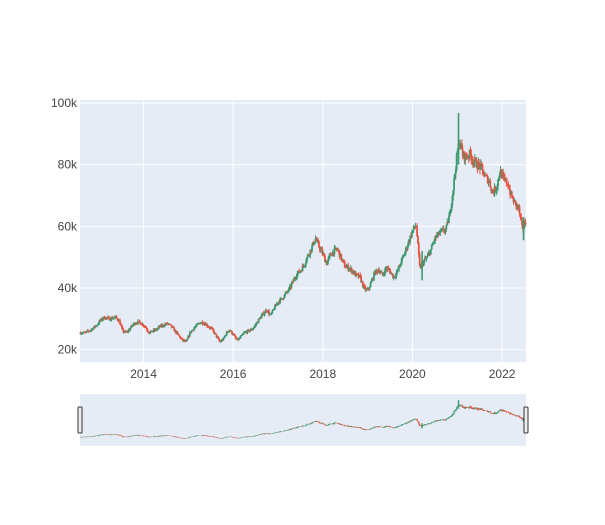 The image size is (605, 525). I want to click on rangeslider-background, so click(303, 420).